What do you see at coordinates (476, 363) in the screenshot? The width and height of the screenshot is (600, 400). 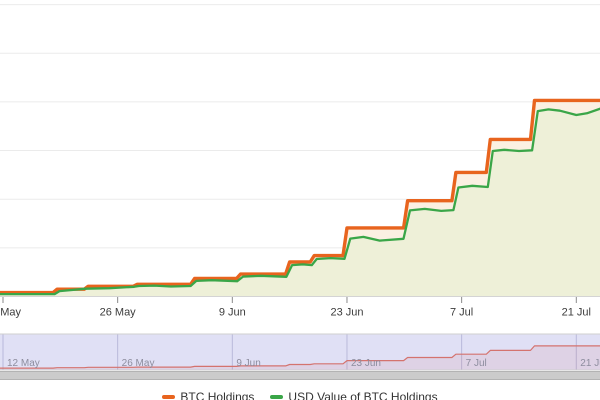 I see `navigator-label: 7 Jul` at bounding box center [476, 363].